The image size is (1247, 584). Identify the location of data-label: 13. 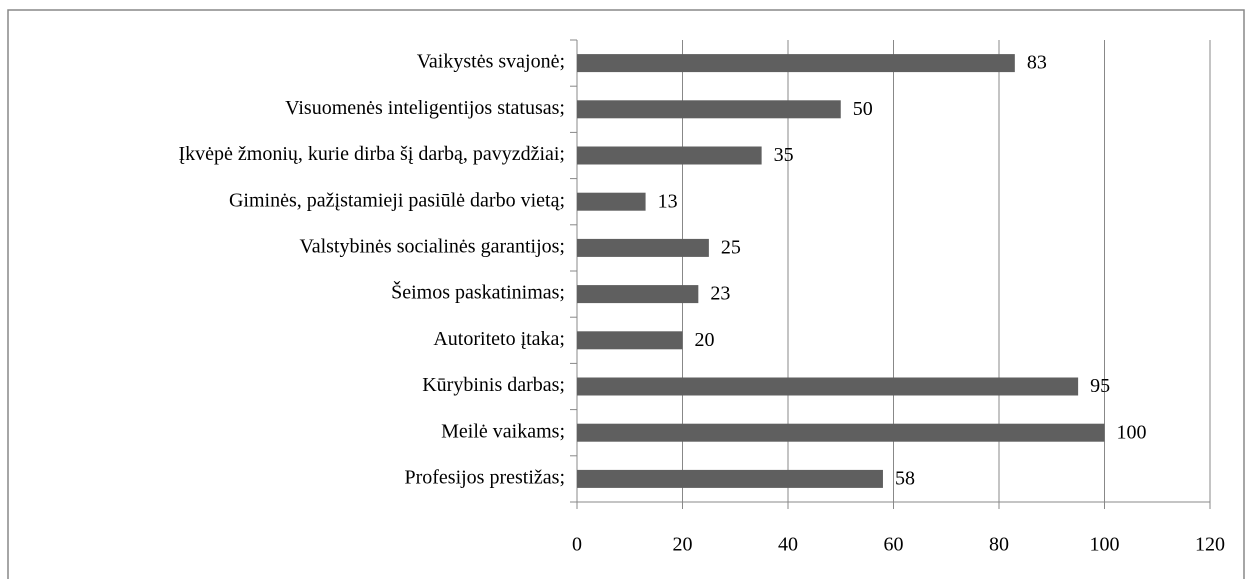
(668, 201).